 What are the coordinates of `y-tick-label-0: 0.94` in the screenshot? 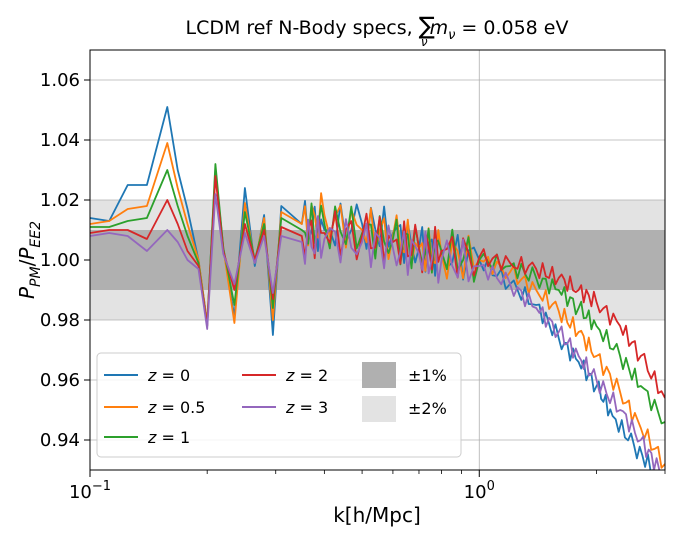 It's located at (60, 440).